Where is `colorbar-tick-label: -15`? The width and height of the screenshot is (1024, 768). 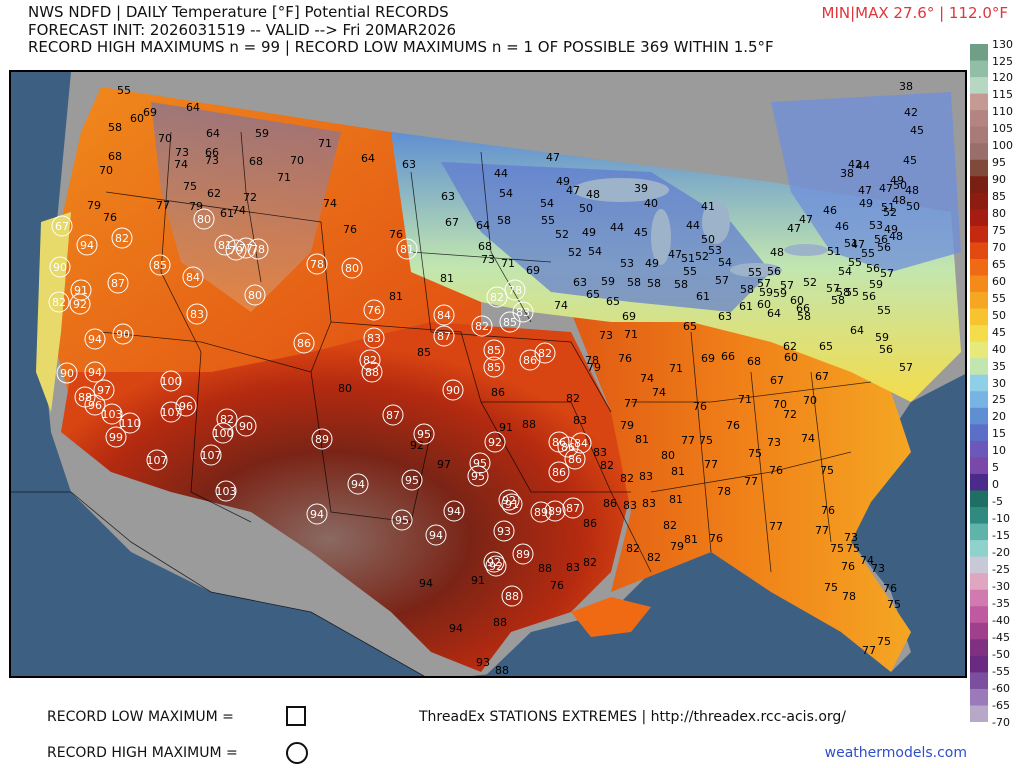 colorbar-tick-label: -15 is located at coordinates (1001, 535).